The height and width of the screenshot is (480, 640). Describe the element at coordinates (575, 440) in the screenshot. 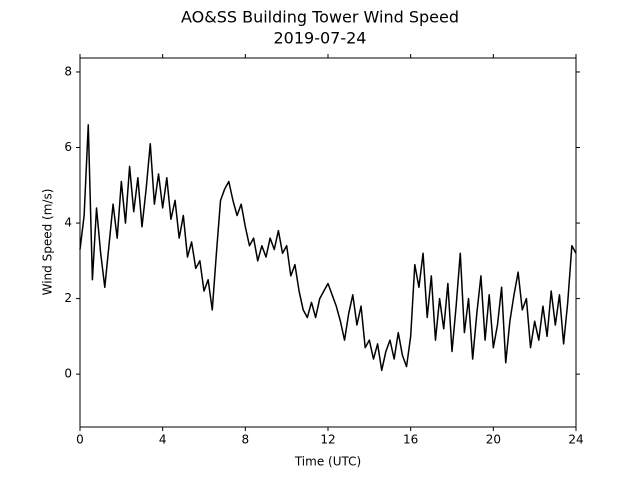

I see `x-tick-label: 24` at that location.